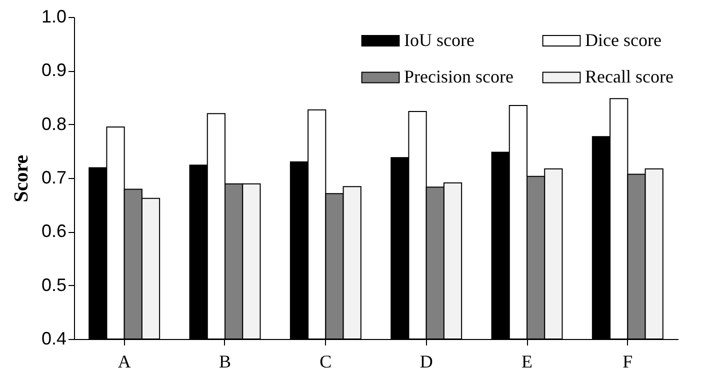  I want to click on y-tick-label: 0.8, so click(53, 124).